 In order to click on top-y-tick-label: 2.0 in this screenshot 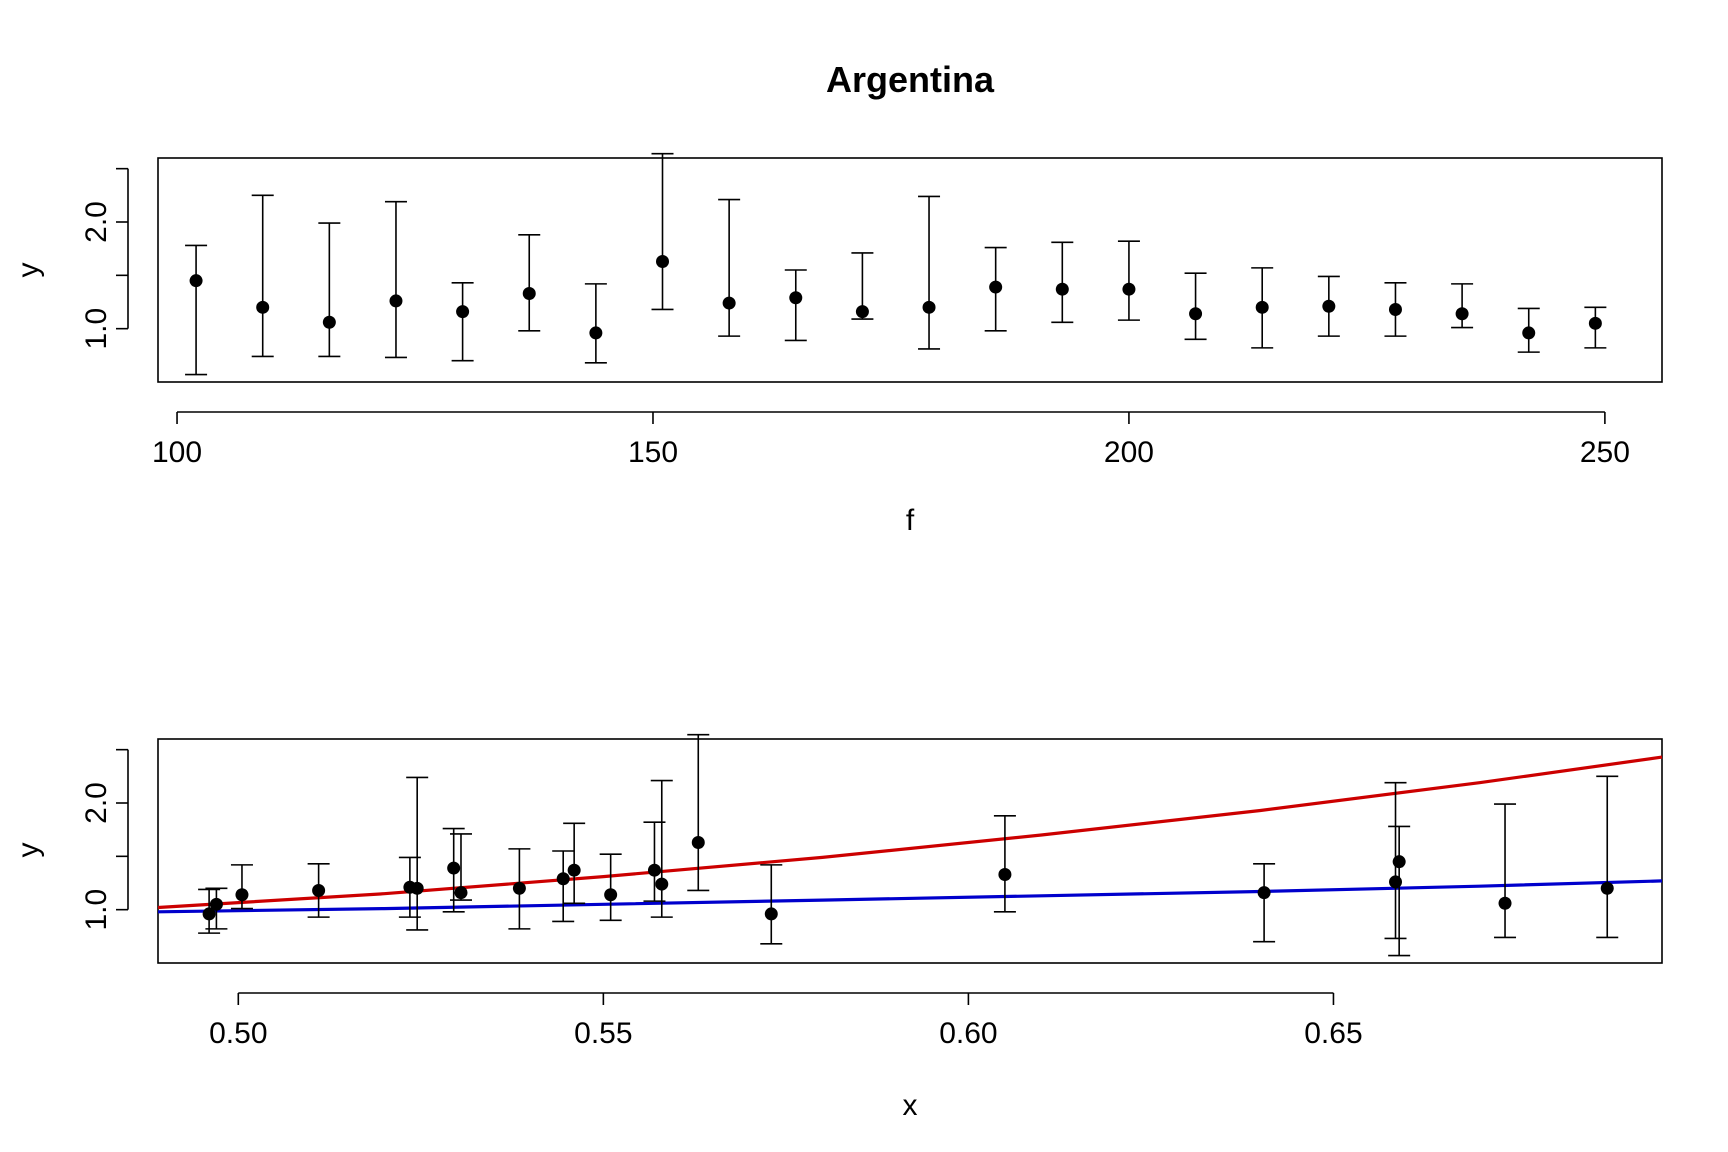, I will do `click(96, 222)`.